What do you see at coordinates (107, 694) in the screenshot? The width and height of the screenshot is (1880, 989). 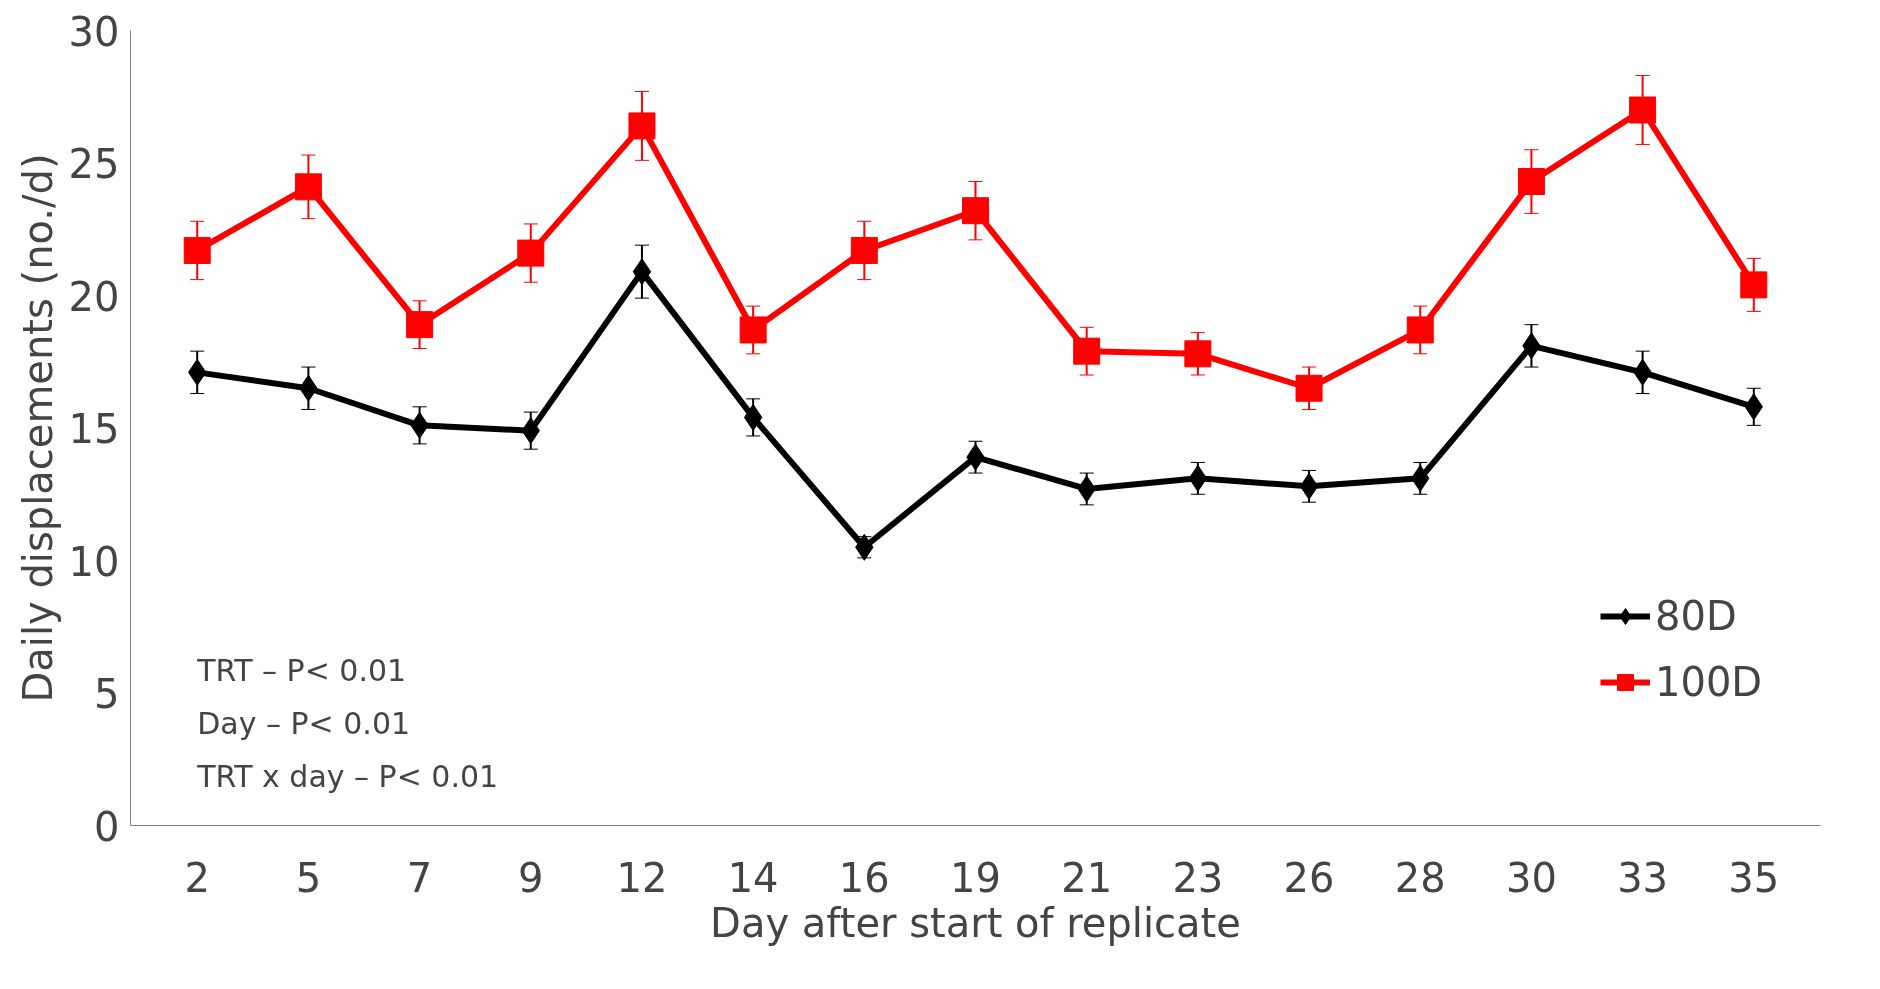 I see `y-tick-label: 5` at bounding box center [107, 694].